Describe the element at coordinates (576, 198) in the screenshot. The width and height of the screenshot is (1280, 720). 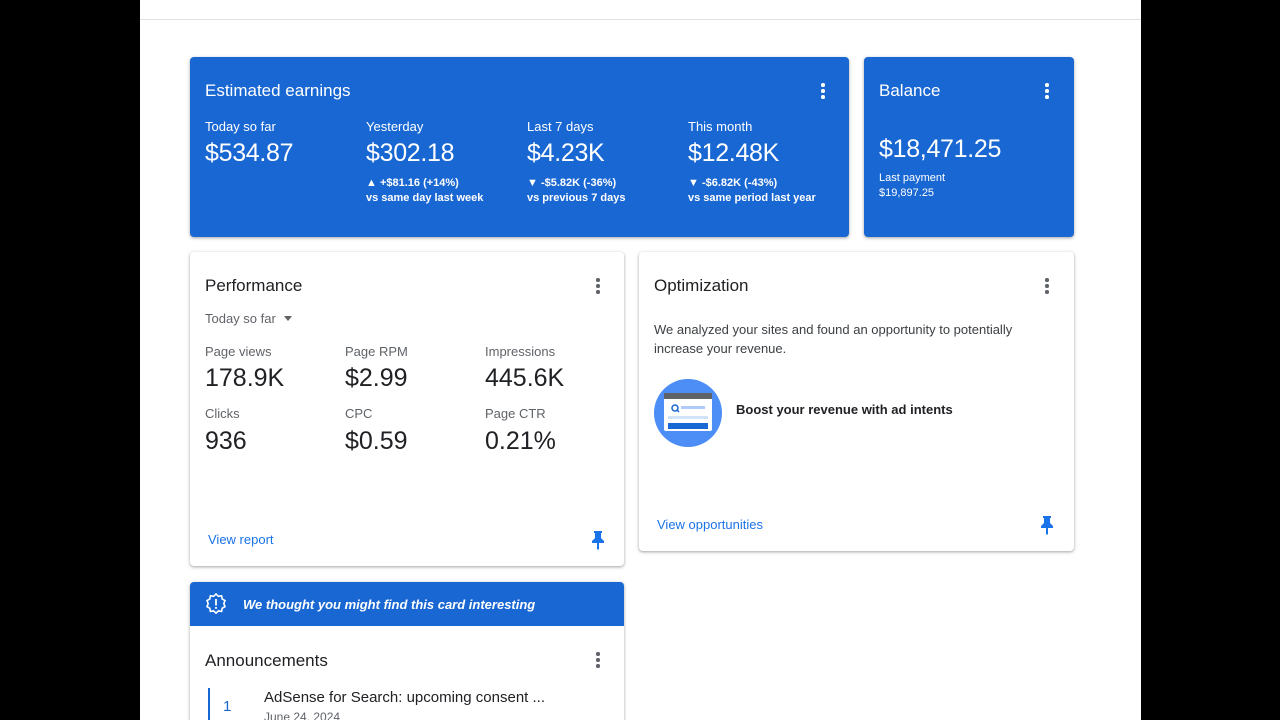
I see `metric-compare: vs previous 7 days` at that location.